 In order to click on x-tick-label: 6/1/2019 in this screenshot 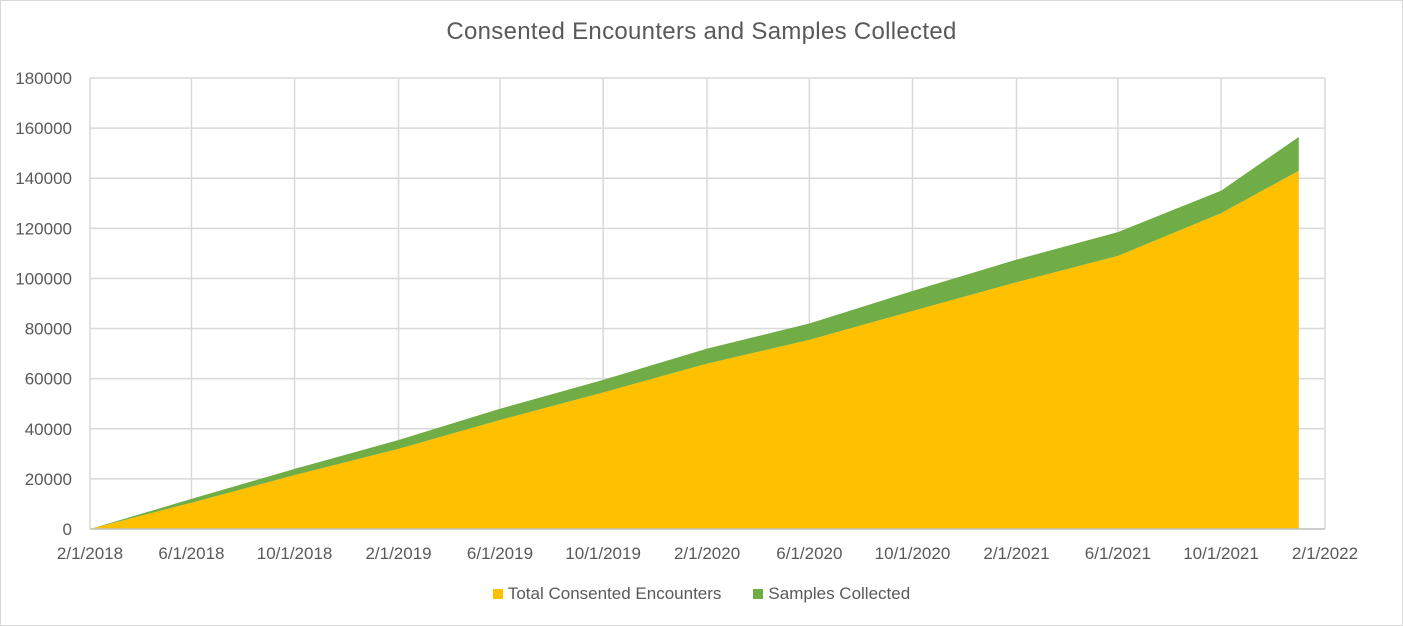, I will do `click(500, 553)`.